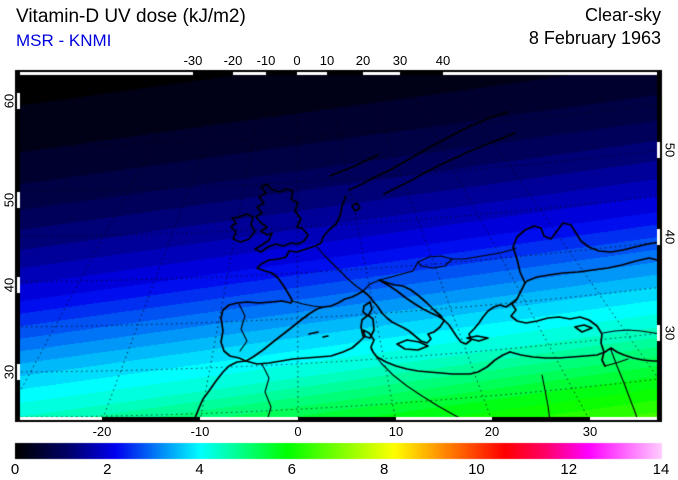 The image size is (678, 480). I want to click on colorbar-tick-label: 14, so click(661, 469).